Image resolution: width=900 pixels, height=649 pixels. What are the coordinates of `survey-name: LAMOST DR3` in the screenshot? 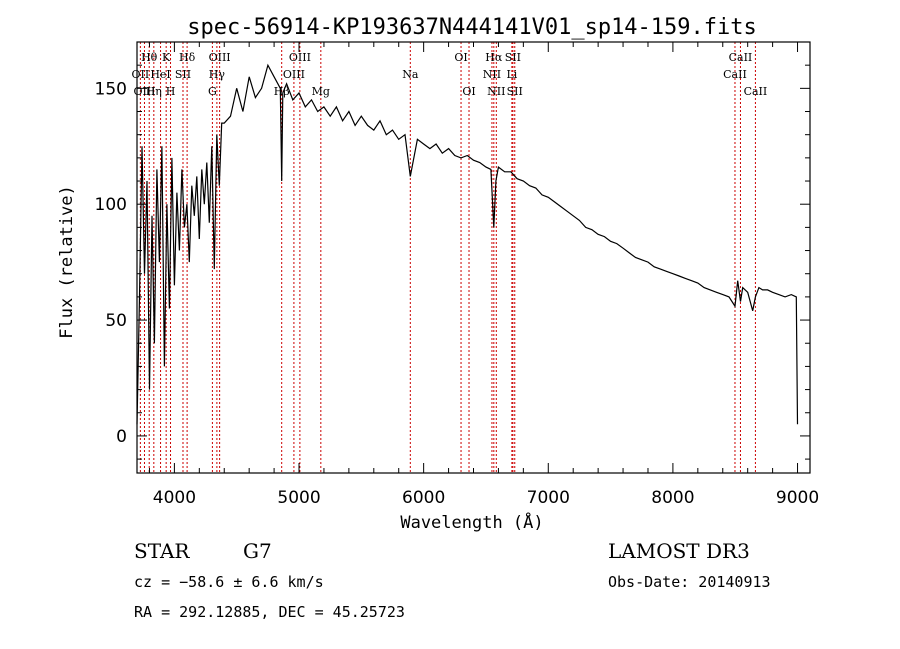 It's located at (679, 551).